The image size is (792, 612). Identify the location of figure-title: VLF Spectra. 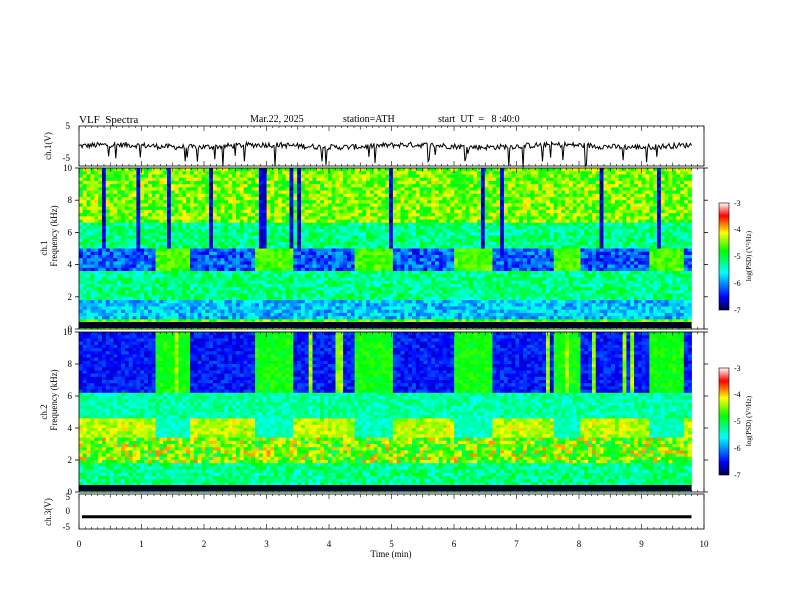
(109, 120).